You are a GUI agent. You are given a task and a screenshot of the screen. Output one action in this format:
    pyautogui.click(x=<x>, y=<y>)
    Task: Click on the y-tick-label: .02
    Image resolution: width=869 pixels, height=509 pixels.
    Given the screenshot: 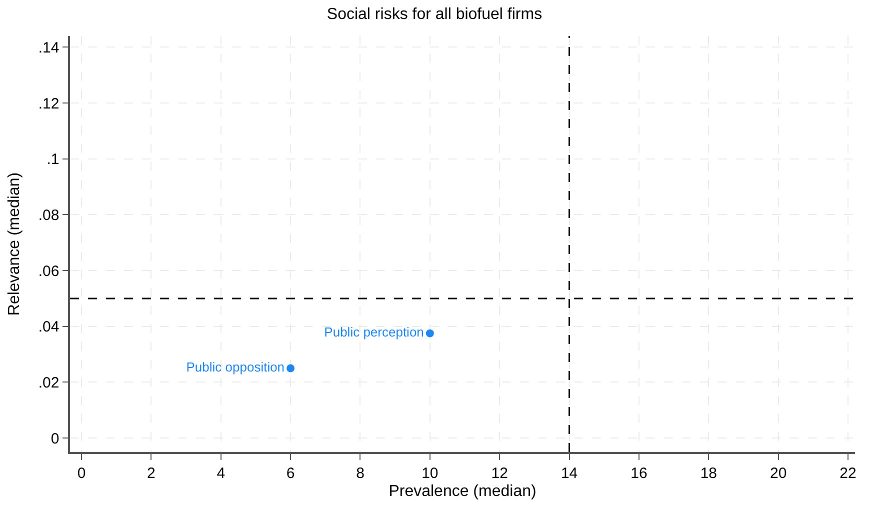 What is the action you would take?
    pyautogui.click(x=49, y=383)
    